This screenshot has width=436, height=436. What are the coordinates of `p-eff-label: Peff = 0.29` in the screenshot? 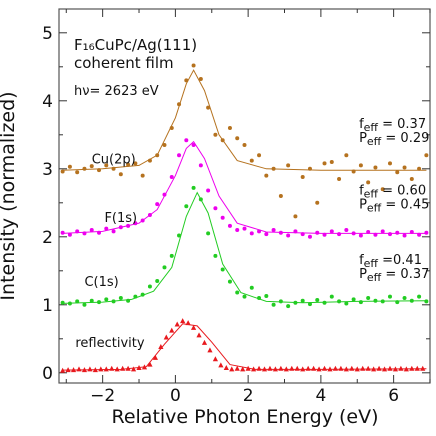 It's located at (394, 139).